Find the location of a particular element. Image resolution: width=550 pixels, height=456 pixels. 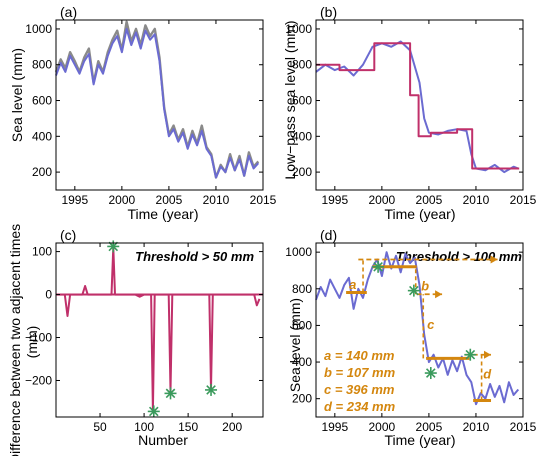

x-tick-label-b-3: 2010 is located at coordinates (476, 200).